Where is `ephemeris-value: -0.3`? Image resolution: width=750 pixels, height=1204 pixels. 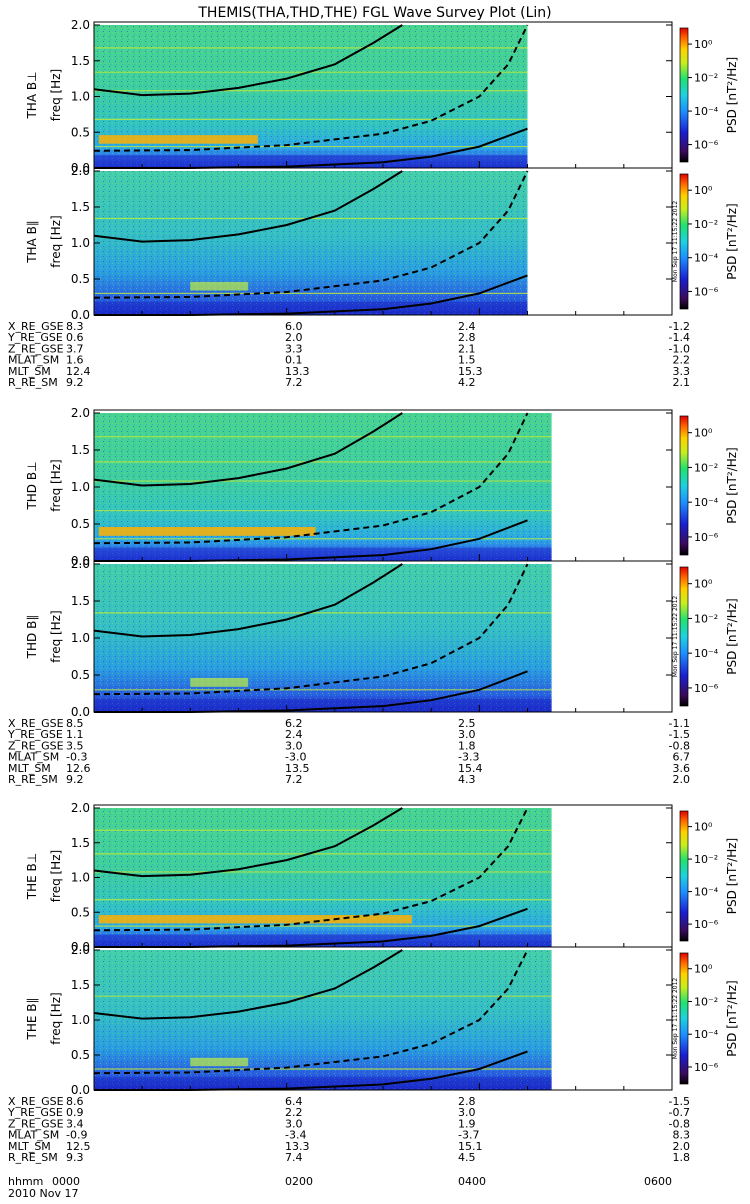
ephemeris-value: -0.3 is located at coordinates (76, 757).